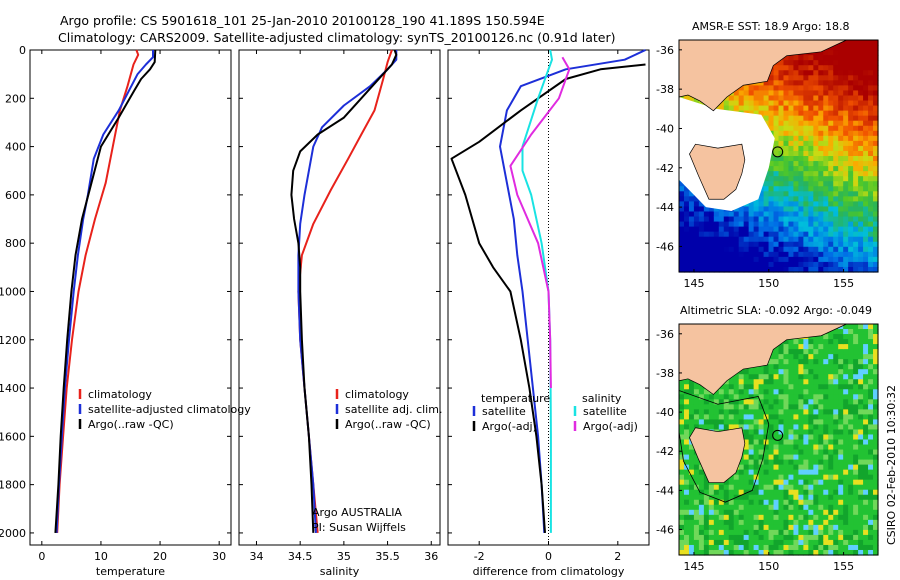 This screenshot has height=580, width=900. I want to click on salinity-annotation-line-1: Argo AUSTRALIA, so click(357, 512).